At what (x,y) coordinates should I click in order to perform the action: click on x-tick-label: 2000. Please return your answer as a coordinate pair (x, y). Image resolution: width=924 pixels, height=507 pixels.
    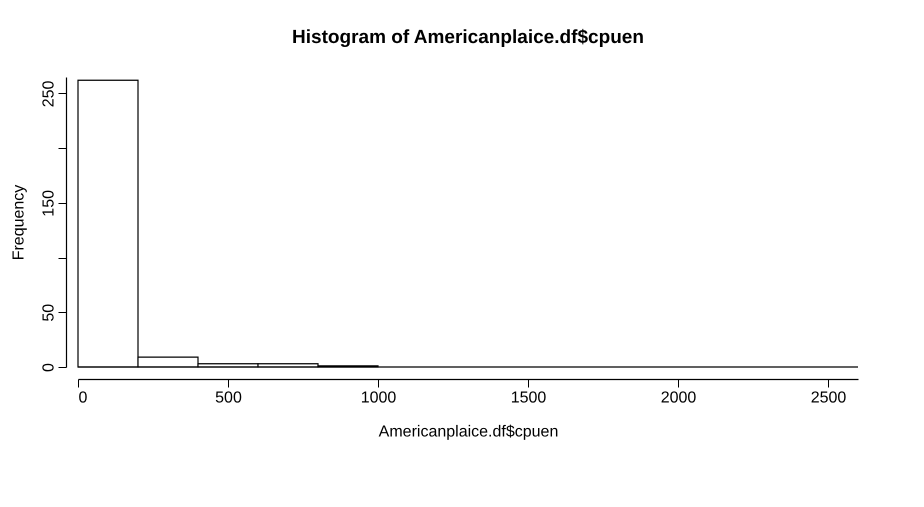
    Looking at the image, I should click on (678, 398).